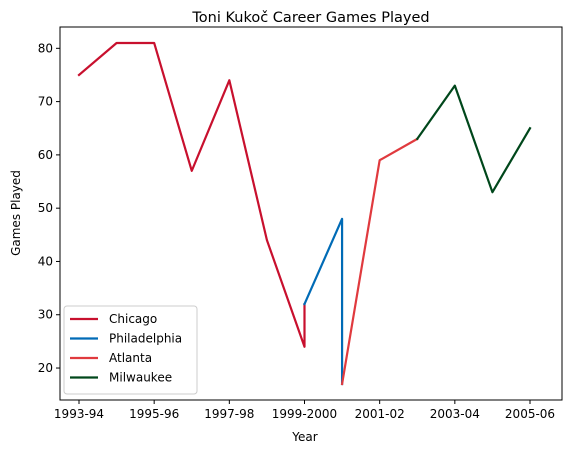 Image resolution: width=569 pixels, height=454 pixels. Describe the element at coordinates (45, 315) in the screenshot. I see `y-tick-label: 30` at that location.